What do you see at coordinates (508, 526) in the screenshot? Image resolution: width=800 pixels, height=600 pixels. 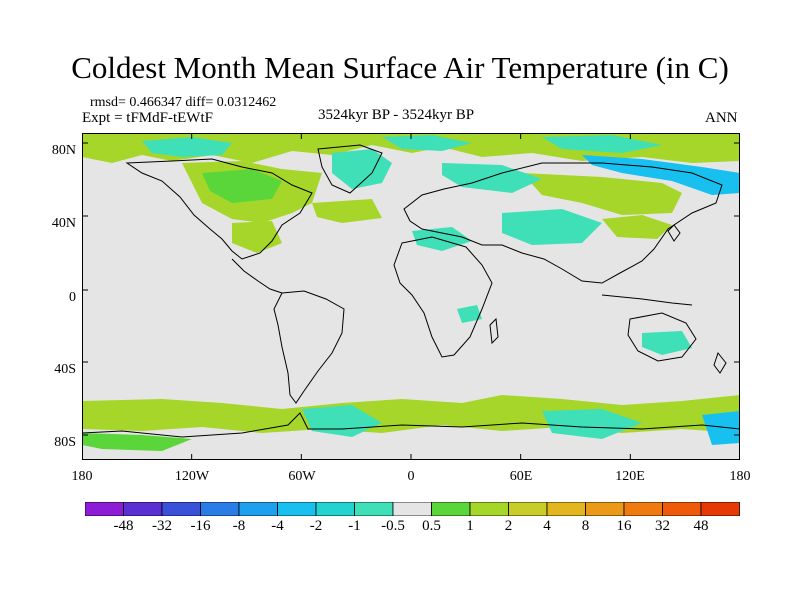 I see `colorbar-label: 2` at bounding box center [508, 526].